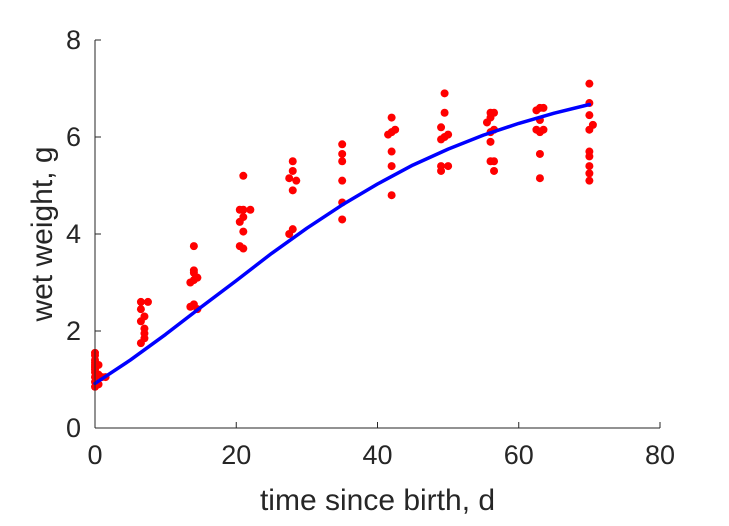 The height and width of the screenshot is (526, 729). I want to click on x-tick-label: 80, so click(660, 455).